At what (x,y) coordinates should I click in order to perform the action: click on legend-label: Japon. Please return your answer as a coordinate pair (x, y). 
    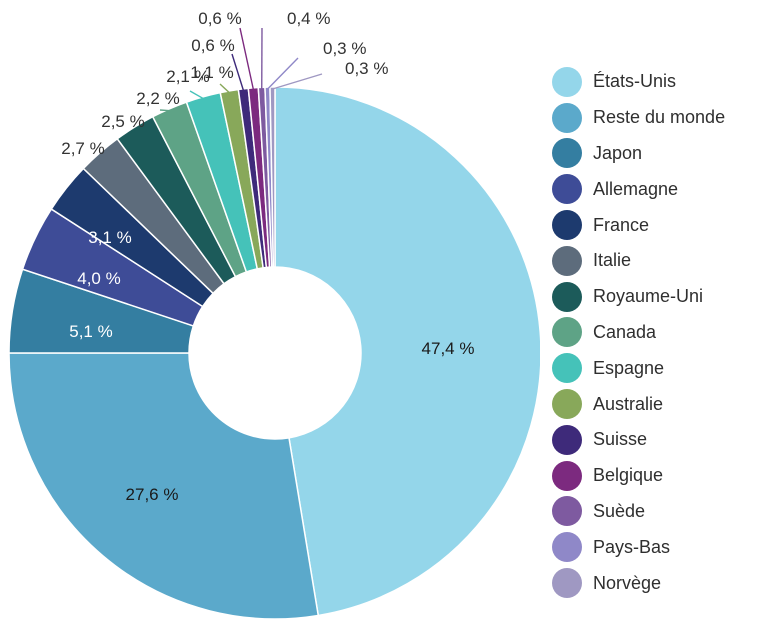
    Looking at the image, I should click on (618, 152).